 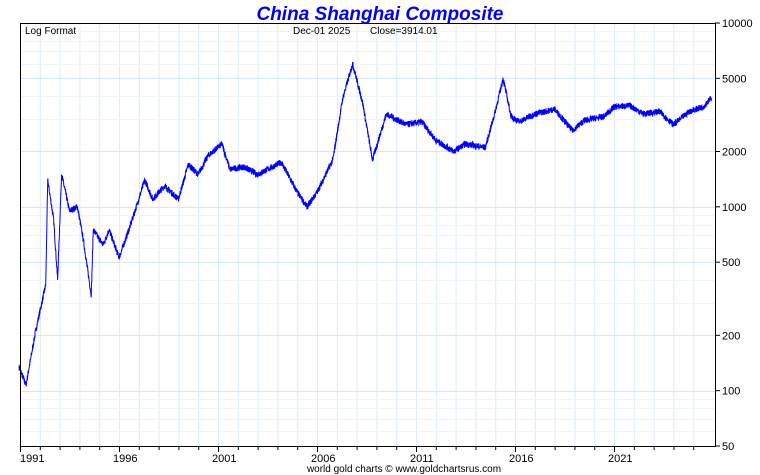 I want to click on y-tick-label: 1000, so click(x=734, y=208).